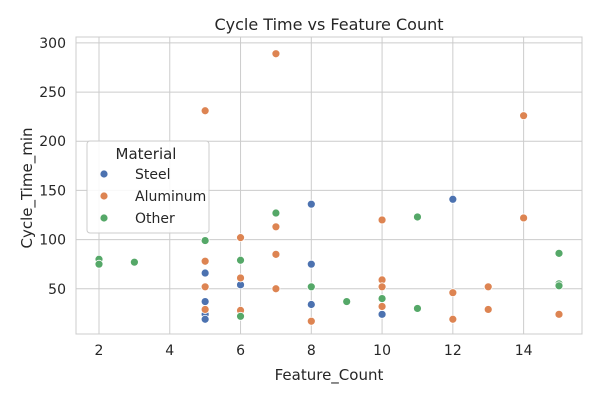  I want to click on chart-title: Cycle Time vs Feature Count, so click(328, 24).